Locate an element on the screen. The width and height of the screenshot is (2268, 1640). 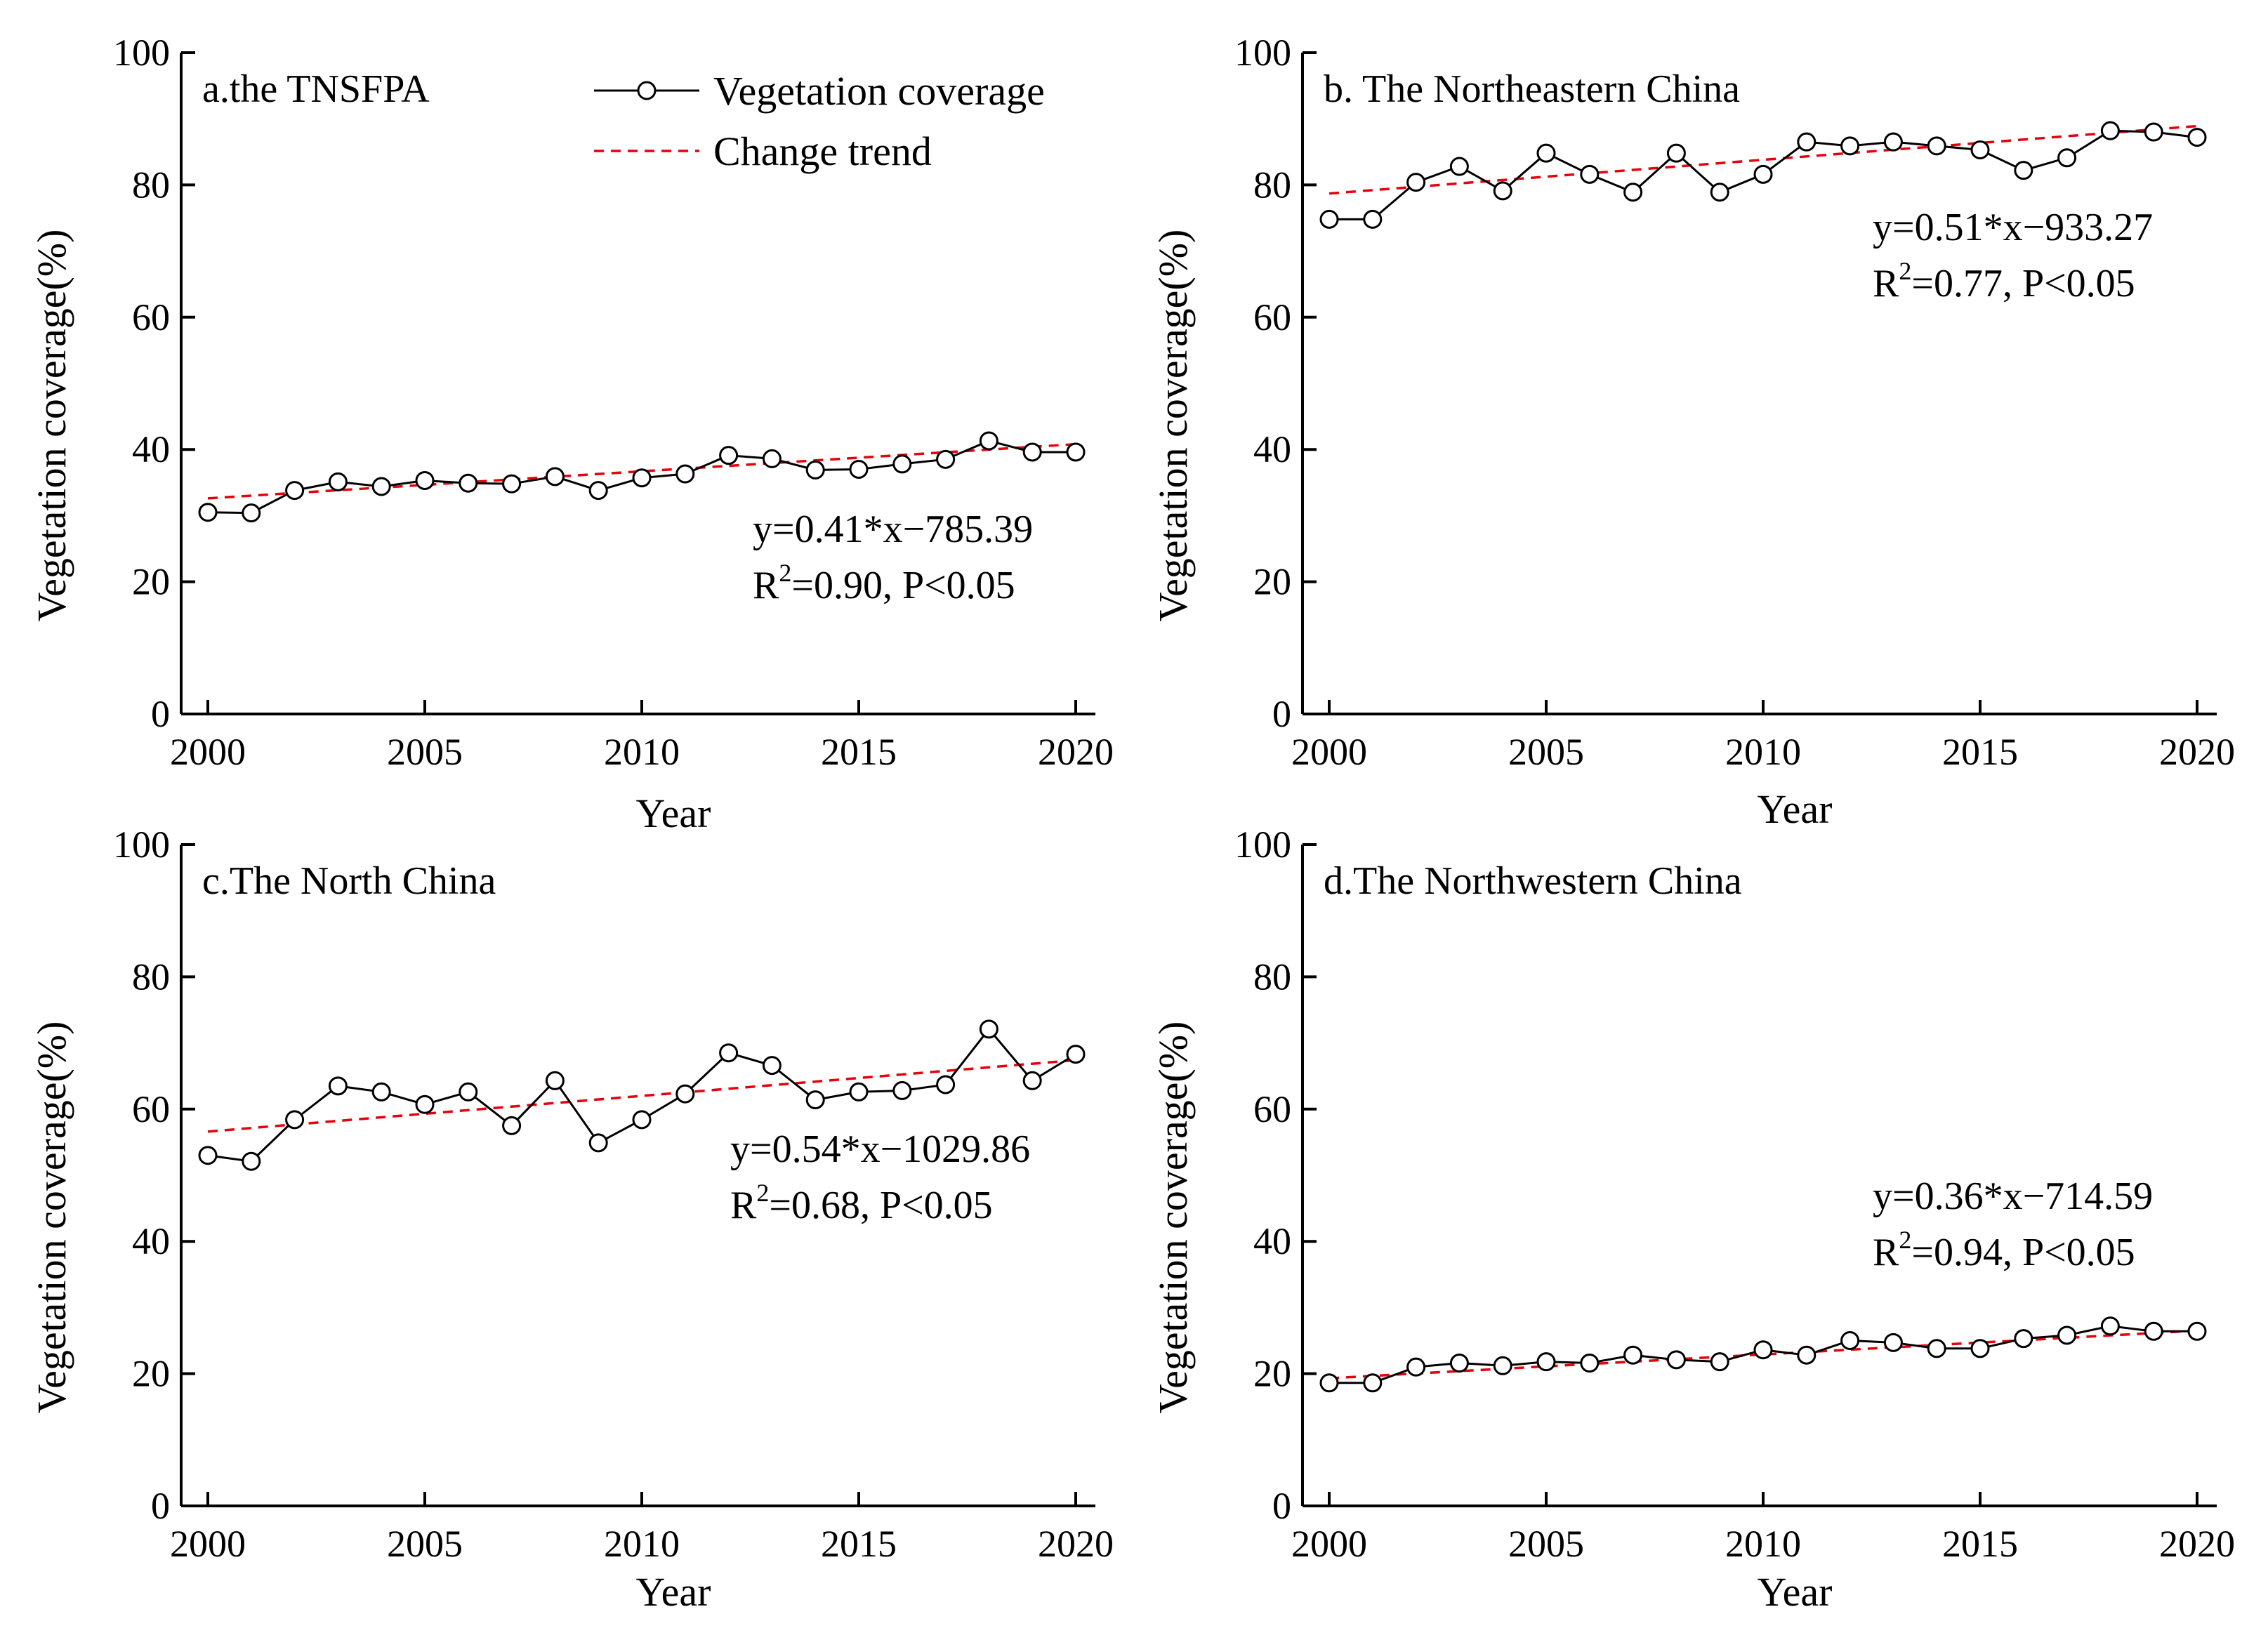
panel-title: d.The Northwestern China is located at coordinates (1533, 881).